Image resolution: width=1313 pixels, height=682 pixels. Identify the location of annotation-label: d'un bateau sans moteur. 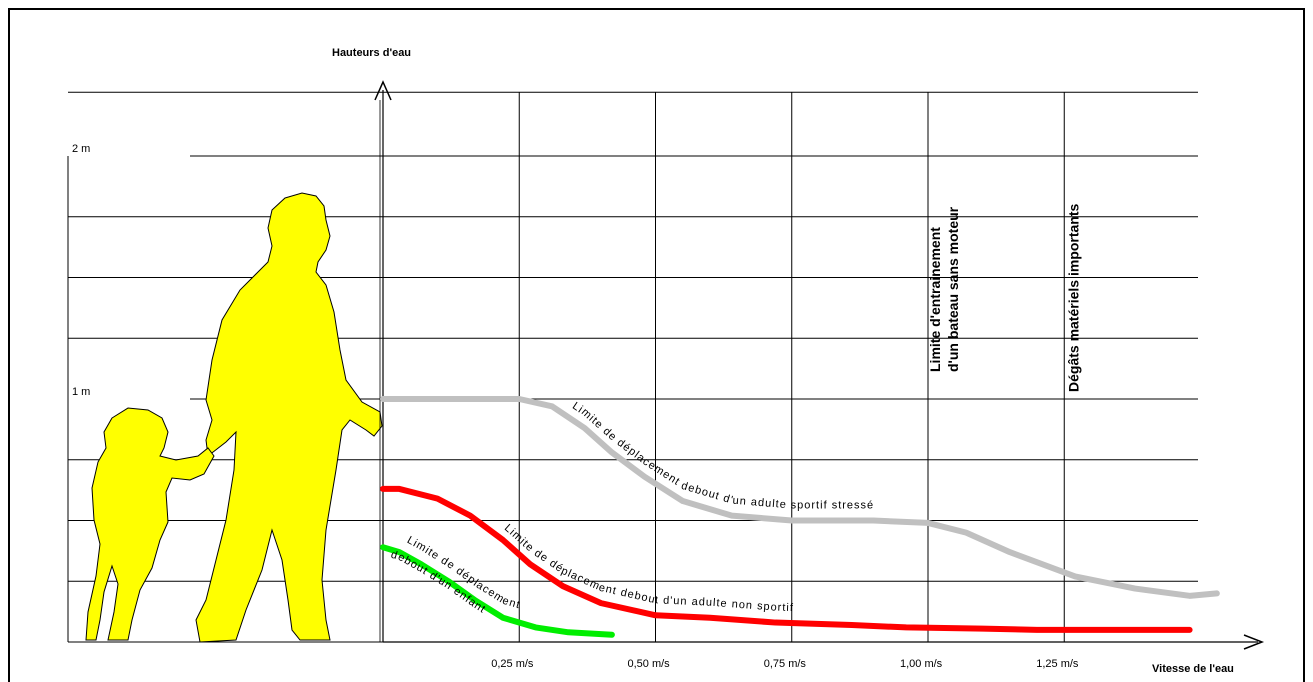
(953, 289).